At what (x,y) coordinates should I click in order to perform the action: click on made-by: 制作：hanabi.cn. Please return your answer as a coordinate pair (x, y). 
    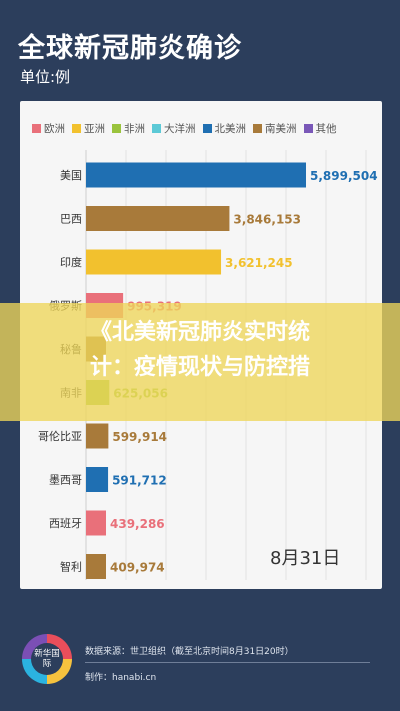
    Looking at the image, I should click on (121, 678).